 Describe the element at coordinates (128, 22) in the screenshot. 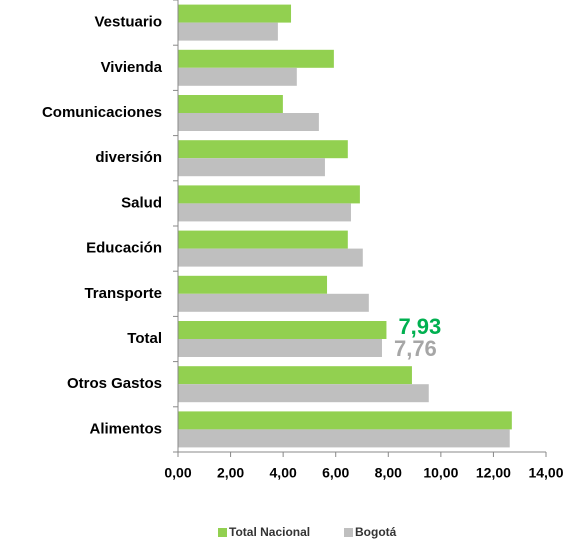

I see `y-tick-label: Vestuario` at that location.